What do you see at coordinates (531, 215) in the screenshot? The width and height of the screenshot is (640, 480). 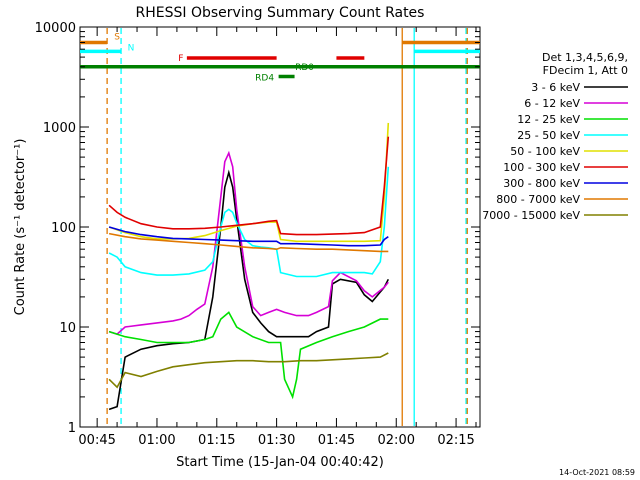 I see `legend-label: 7000 - 15000 keV` at bounding box center [531, 215].